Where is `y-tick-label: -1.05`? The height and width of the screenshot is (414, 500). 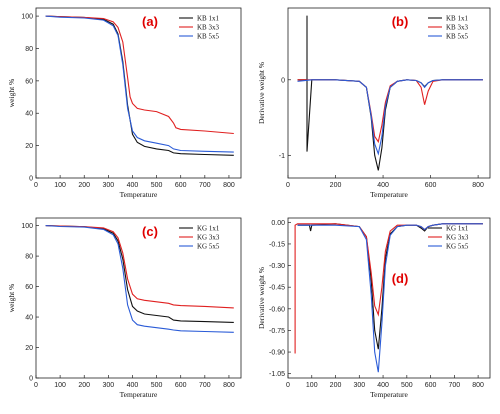
y-tick-label: -1.05 is located at coordinates (277, 374).